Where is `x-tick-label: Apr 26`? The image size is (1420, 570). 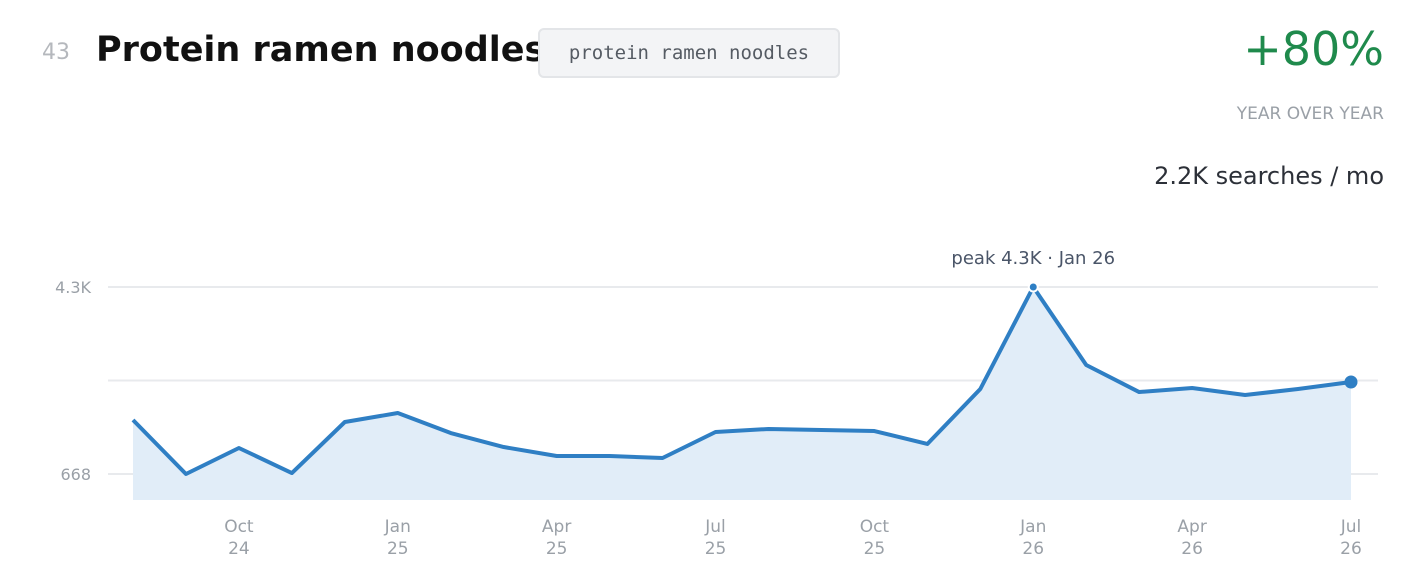
x-tick-label: Apr 26 is located at coordinates (1192, 538).